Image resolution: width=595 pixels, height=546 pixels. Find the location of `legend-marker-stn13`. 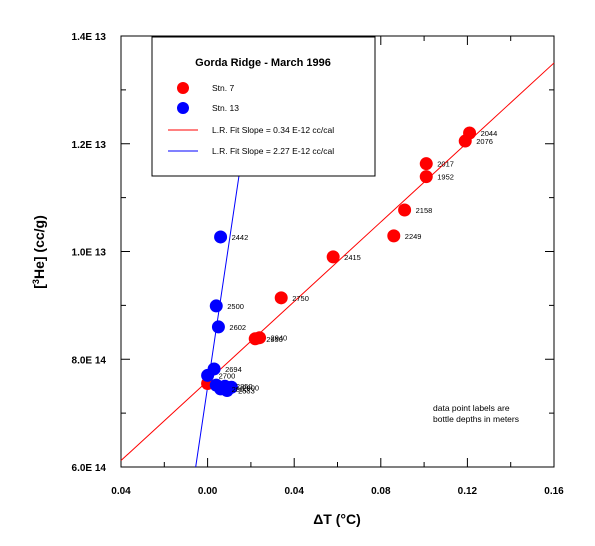

legend-marker-stn13 is located at coordinates (183, 108).